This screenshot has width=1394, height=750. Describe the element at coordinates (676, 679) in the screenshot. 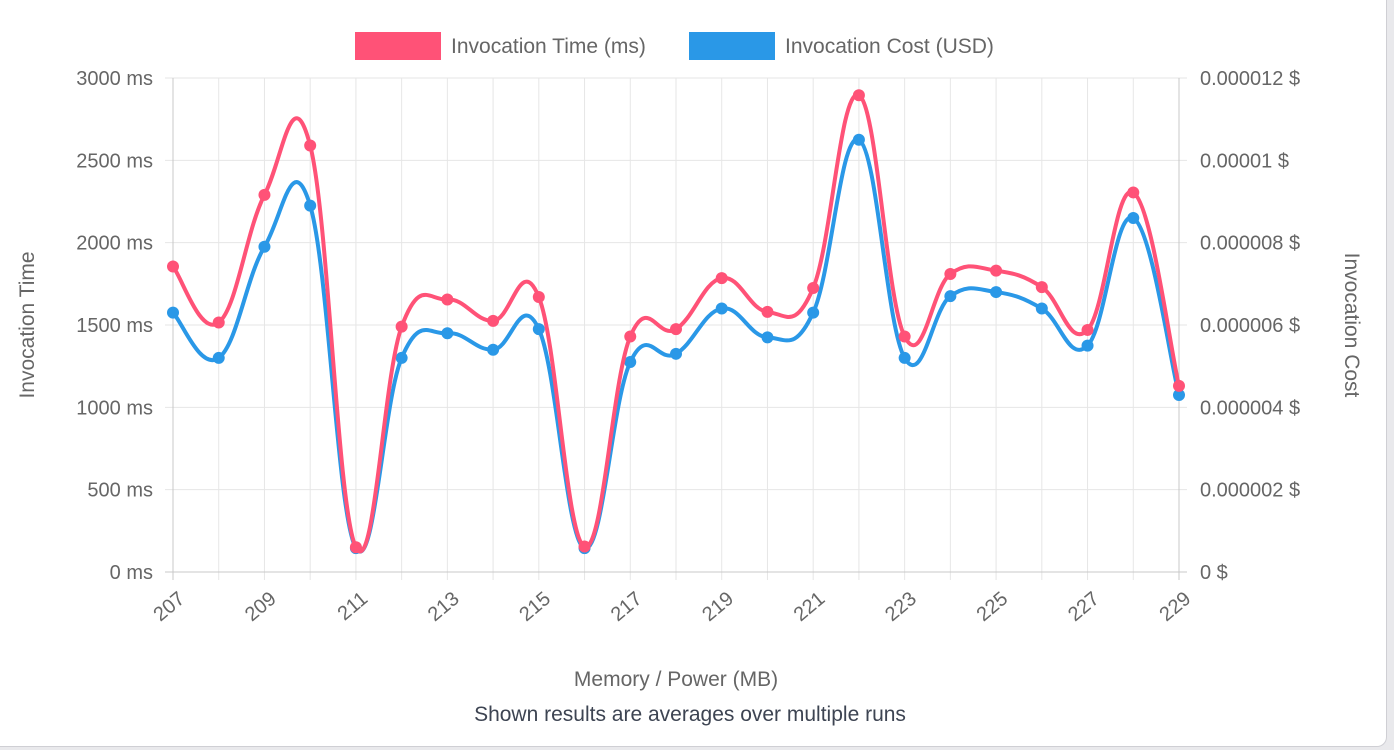

I see `x-axis-title: Memory / Power (MB)` at that location.